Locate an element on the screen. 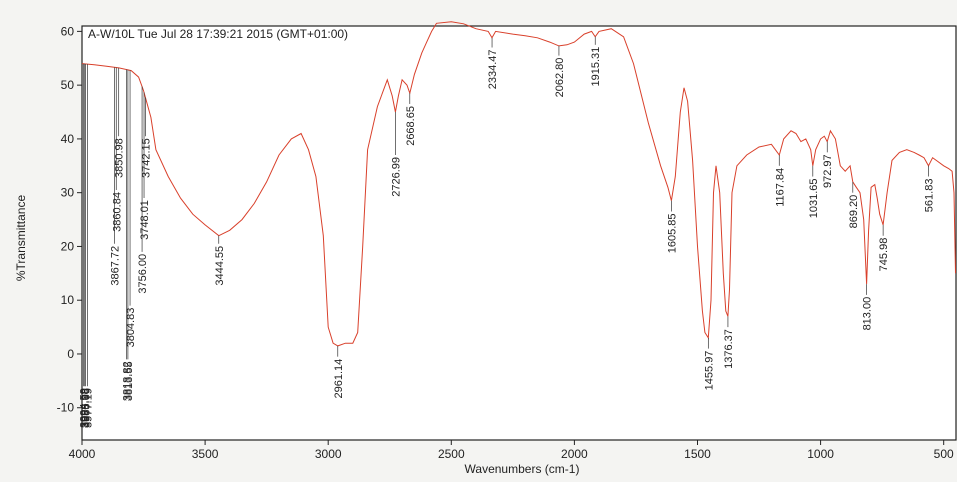  y-tick-label: 10 is located at coordinates (68, 300).